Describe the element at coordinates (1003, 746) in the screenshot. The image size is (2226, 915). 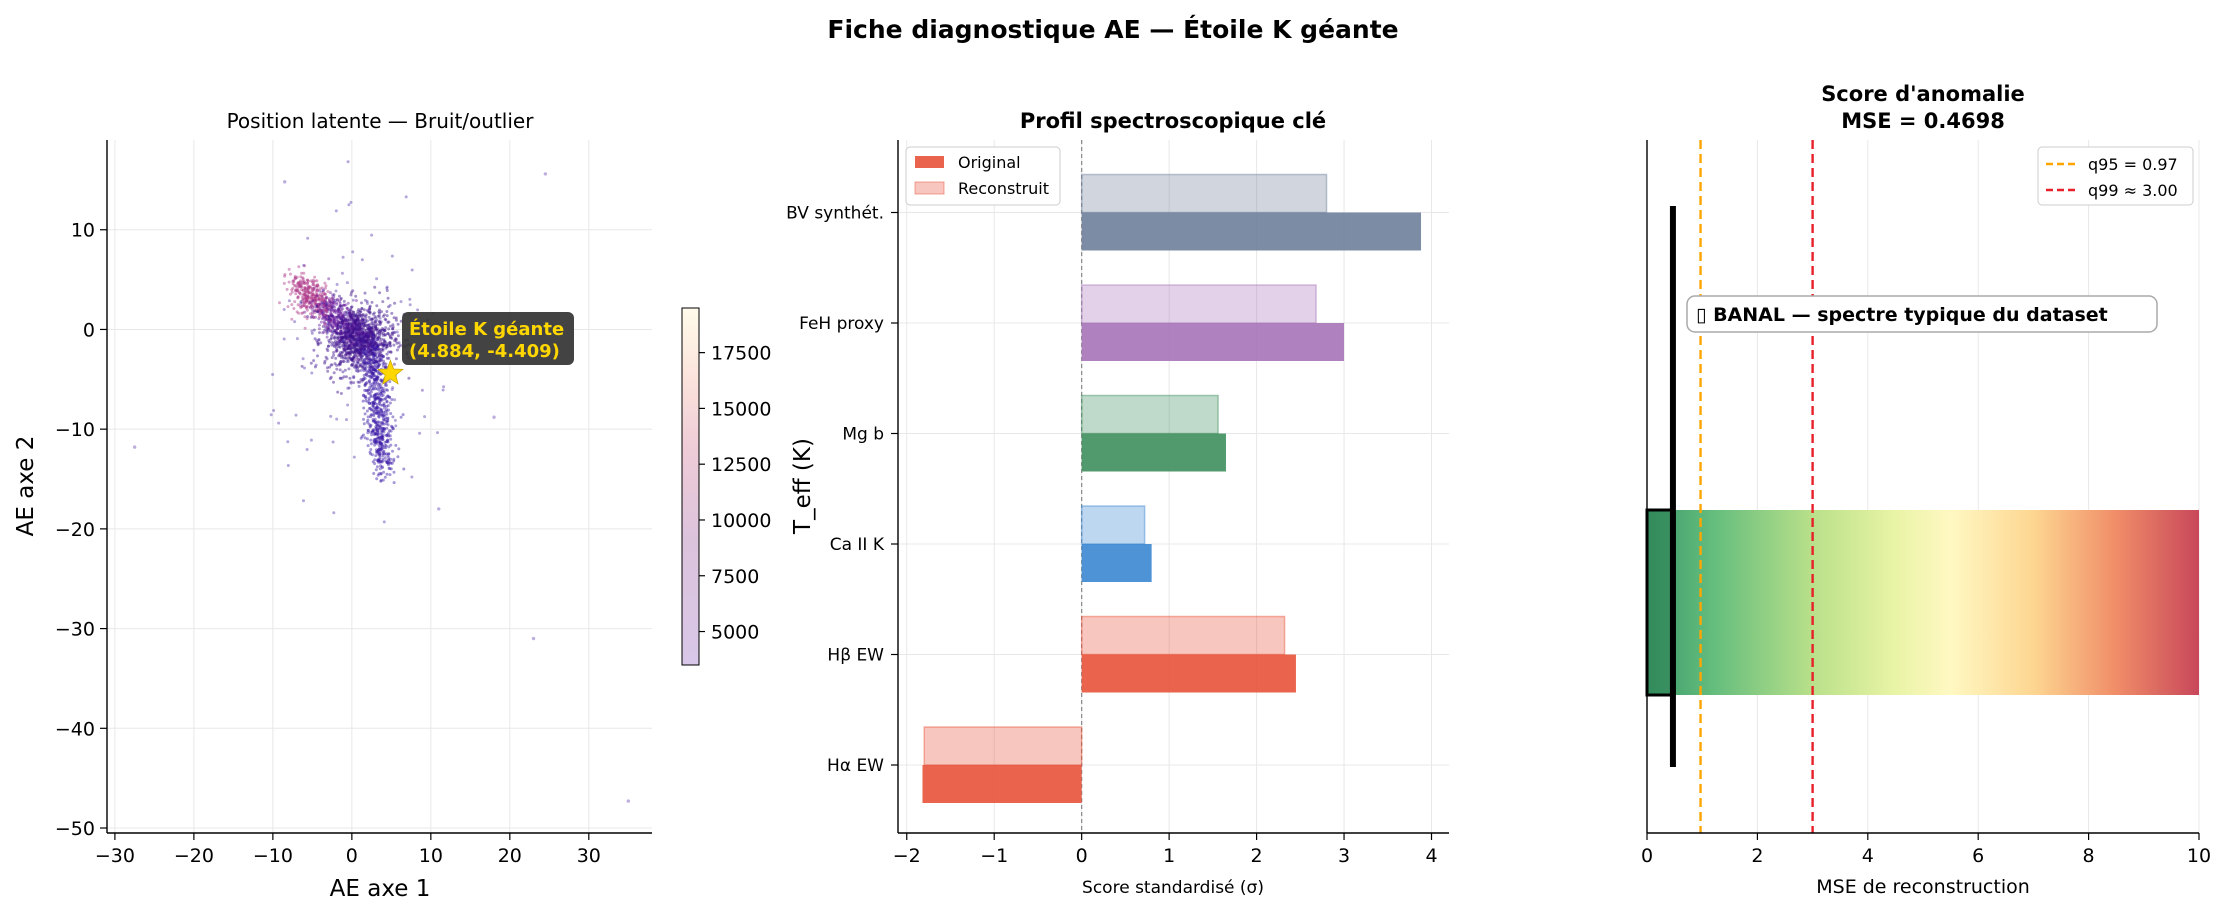
I see `bar-reconstruit` at that location.